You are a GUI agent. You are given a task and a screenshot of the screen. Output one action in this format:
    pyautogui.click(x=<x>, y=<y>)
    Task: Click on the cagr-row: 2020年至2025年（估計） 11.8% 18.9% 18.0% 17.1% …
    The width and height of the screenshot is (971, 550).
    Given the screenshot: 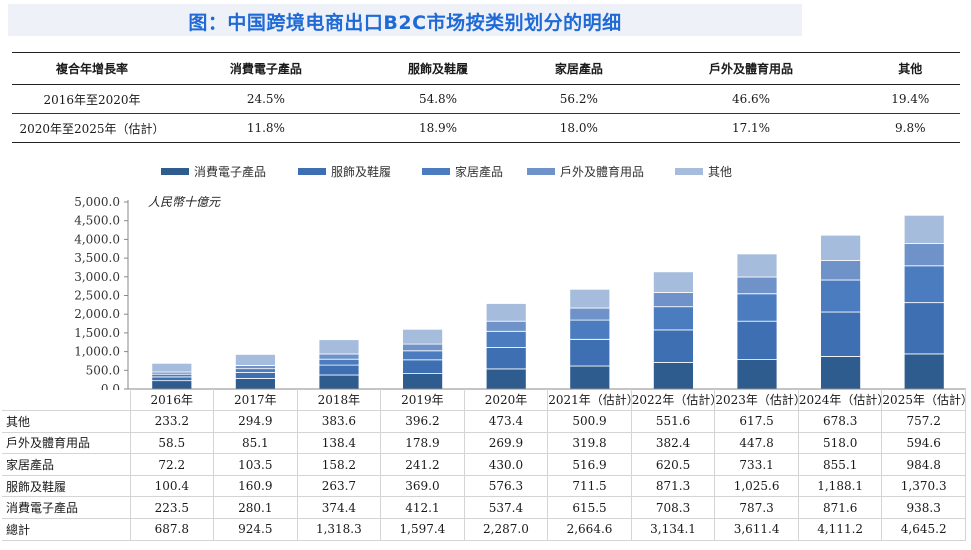 What is the action you would take?
    pyautogui.click(x=486, y=128)
    